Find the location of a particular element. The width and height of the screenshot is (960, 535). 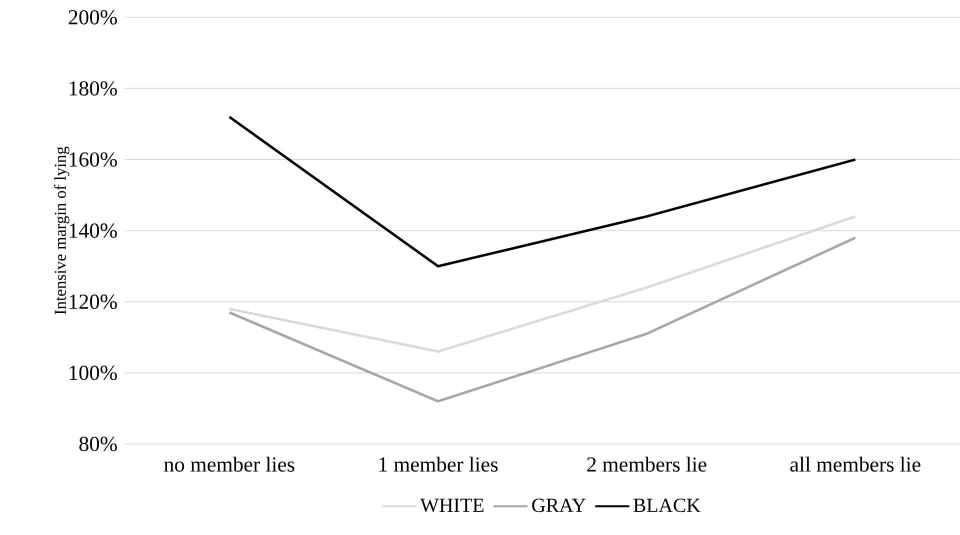

legend-label: GRAY is located at coordinates (559, 505).